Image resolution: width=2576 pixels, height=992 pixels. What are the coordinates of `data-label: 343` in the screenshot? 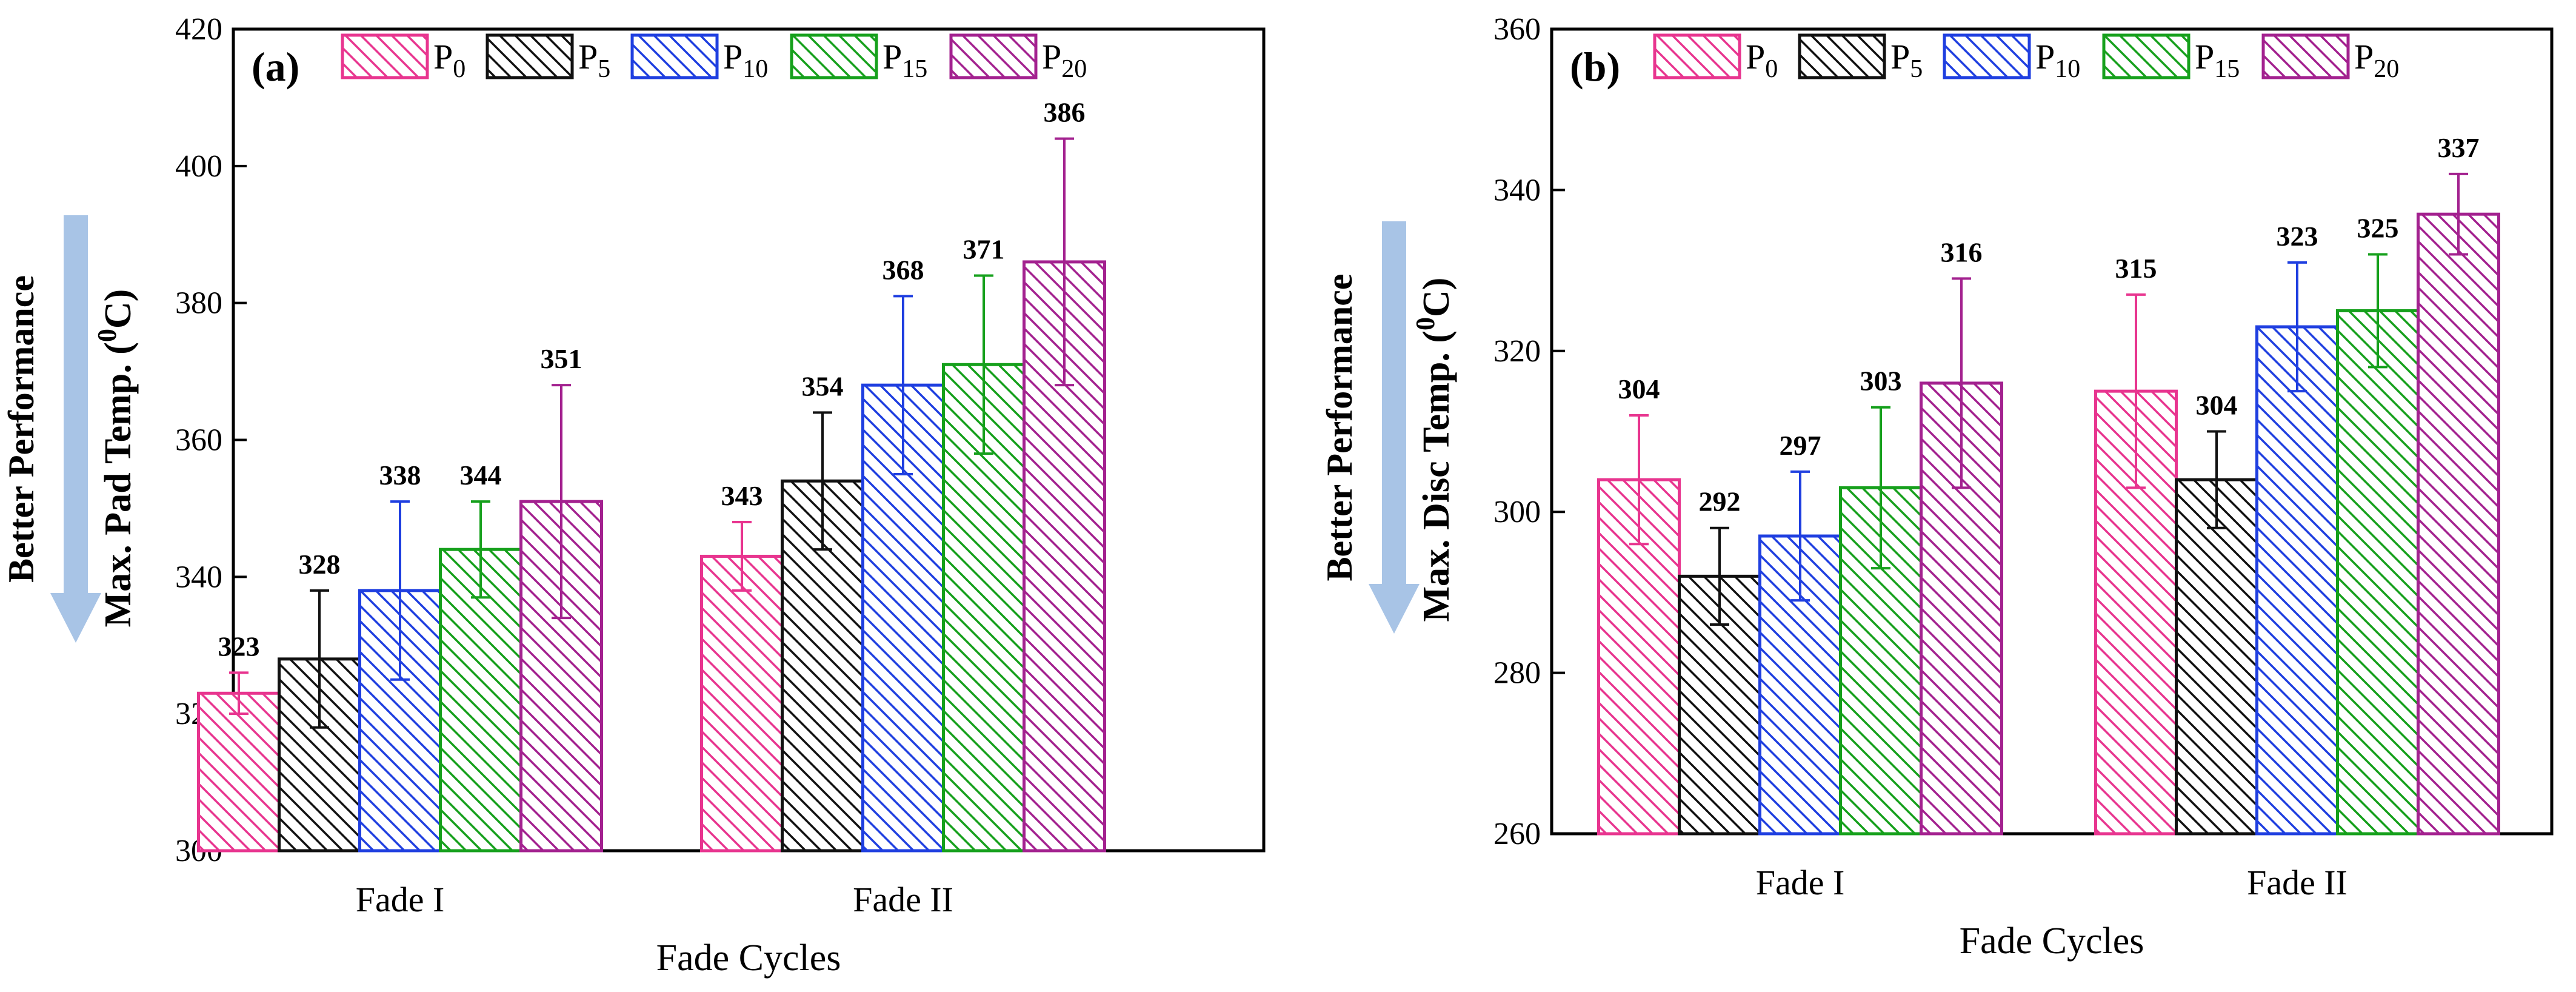 It's located at (742, 495).